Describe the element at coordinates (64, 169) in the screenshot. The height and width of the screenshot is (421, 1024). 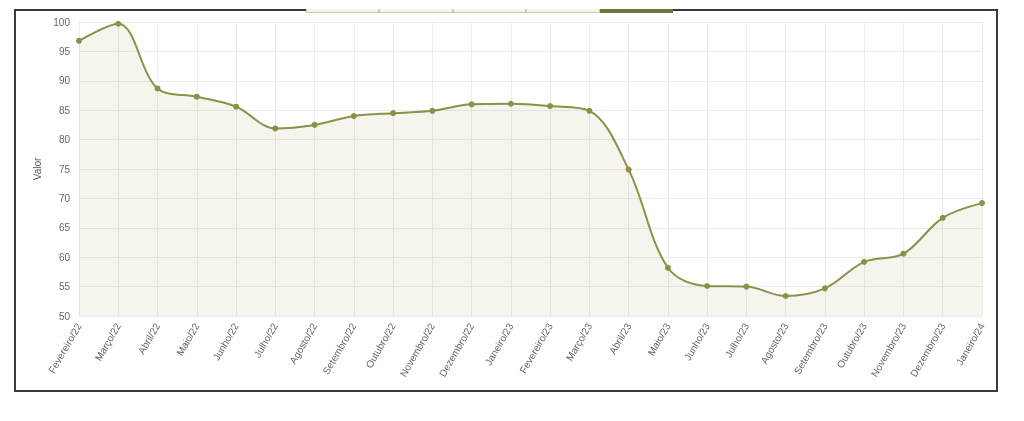
I see `y-tick-label: 75` at that location.